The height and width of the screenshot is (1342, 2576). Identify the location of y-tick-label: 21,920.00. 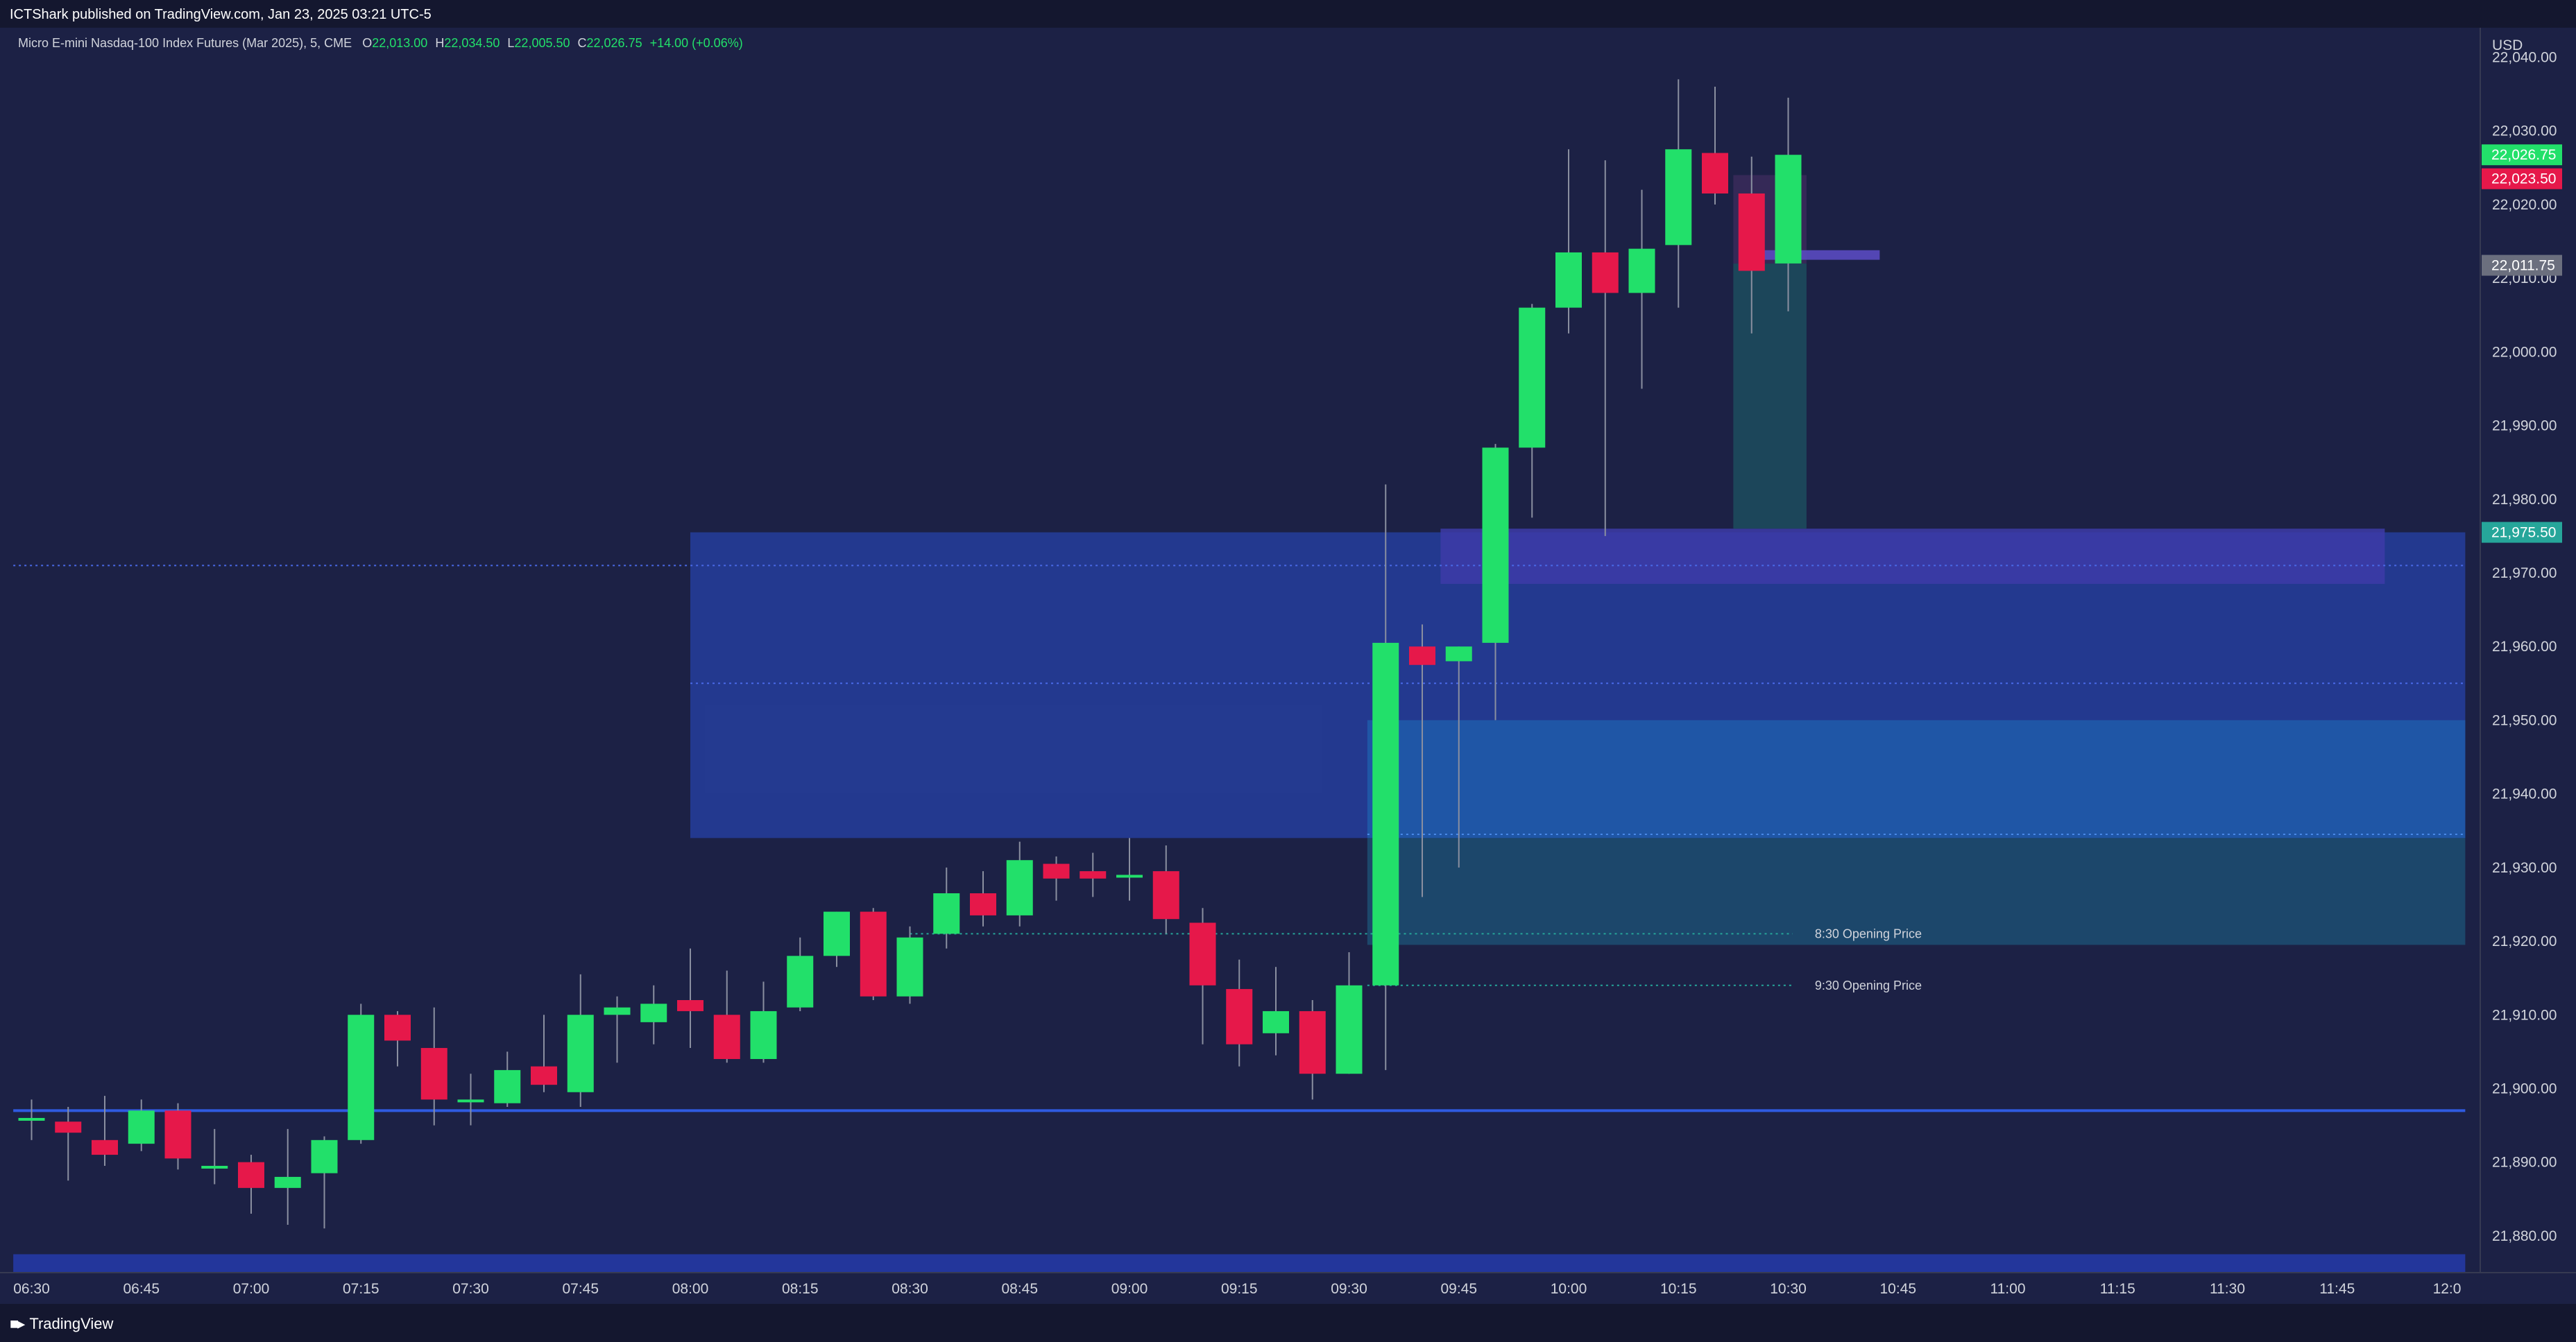
(2524, 941).